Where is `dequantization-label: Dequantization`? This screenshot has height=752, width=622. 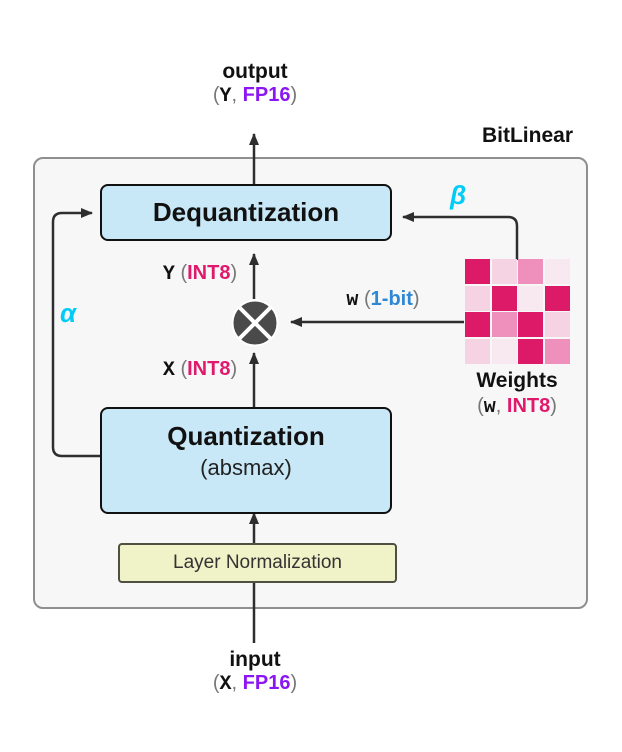 dequantization-label: Dequantization is located at coordinates (246, 212).